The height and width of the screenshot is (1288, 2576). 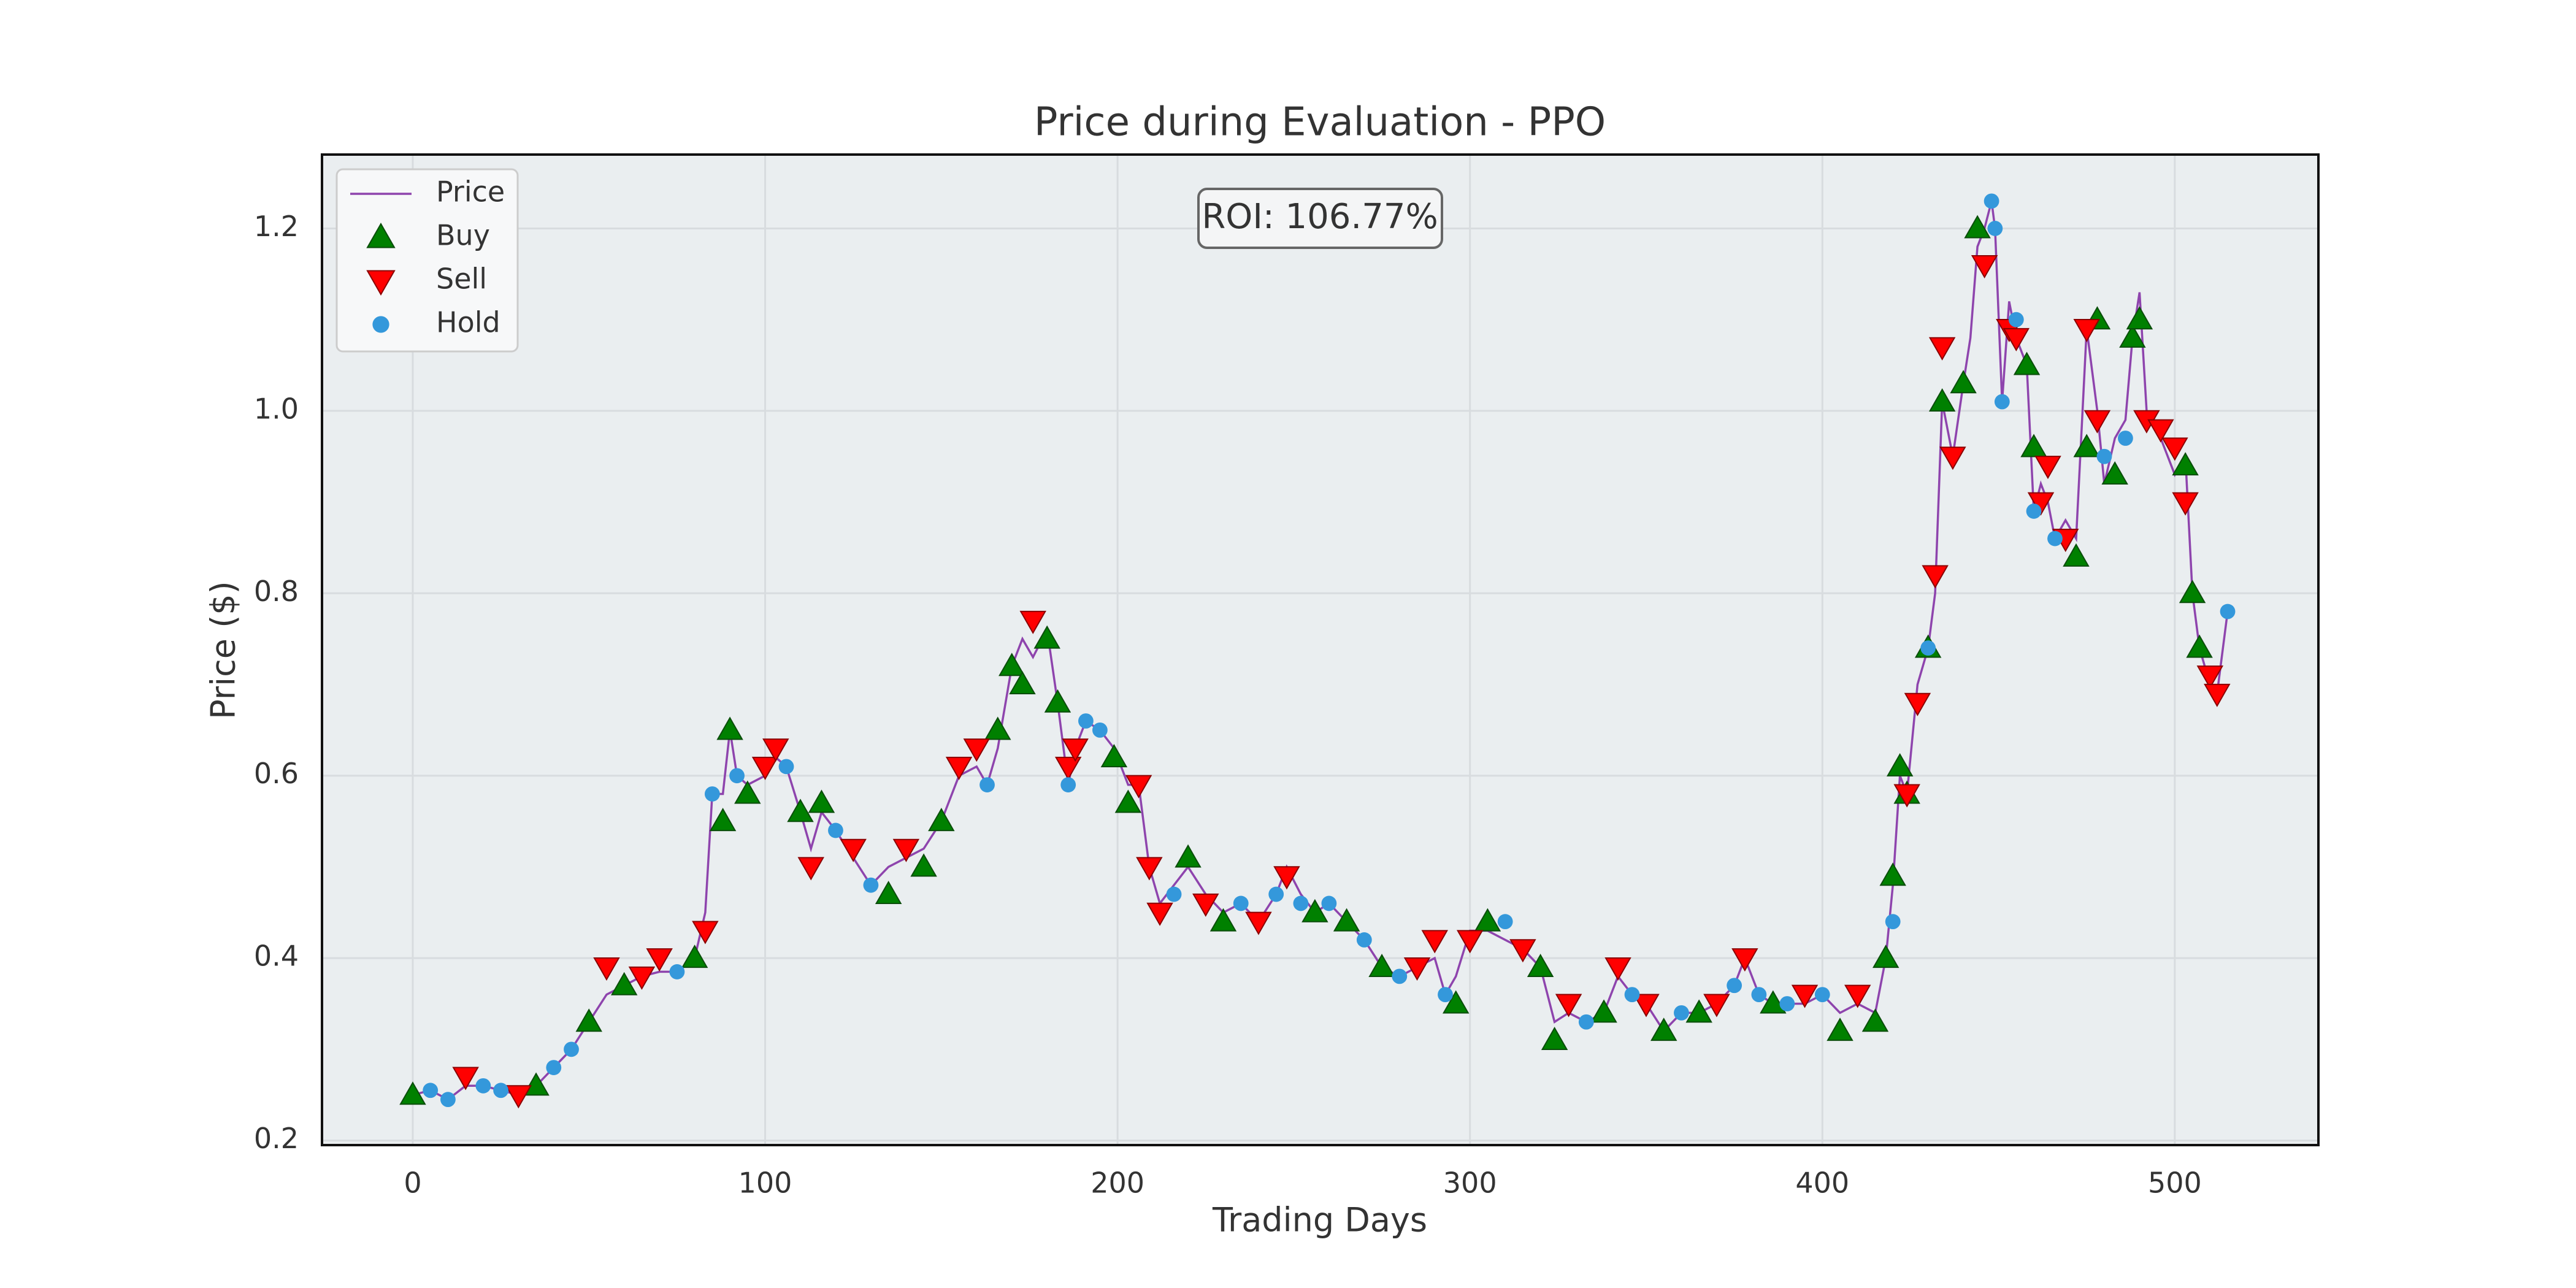 I want to click on legend-label: Price, so click(x=470, y=192).